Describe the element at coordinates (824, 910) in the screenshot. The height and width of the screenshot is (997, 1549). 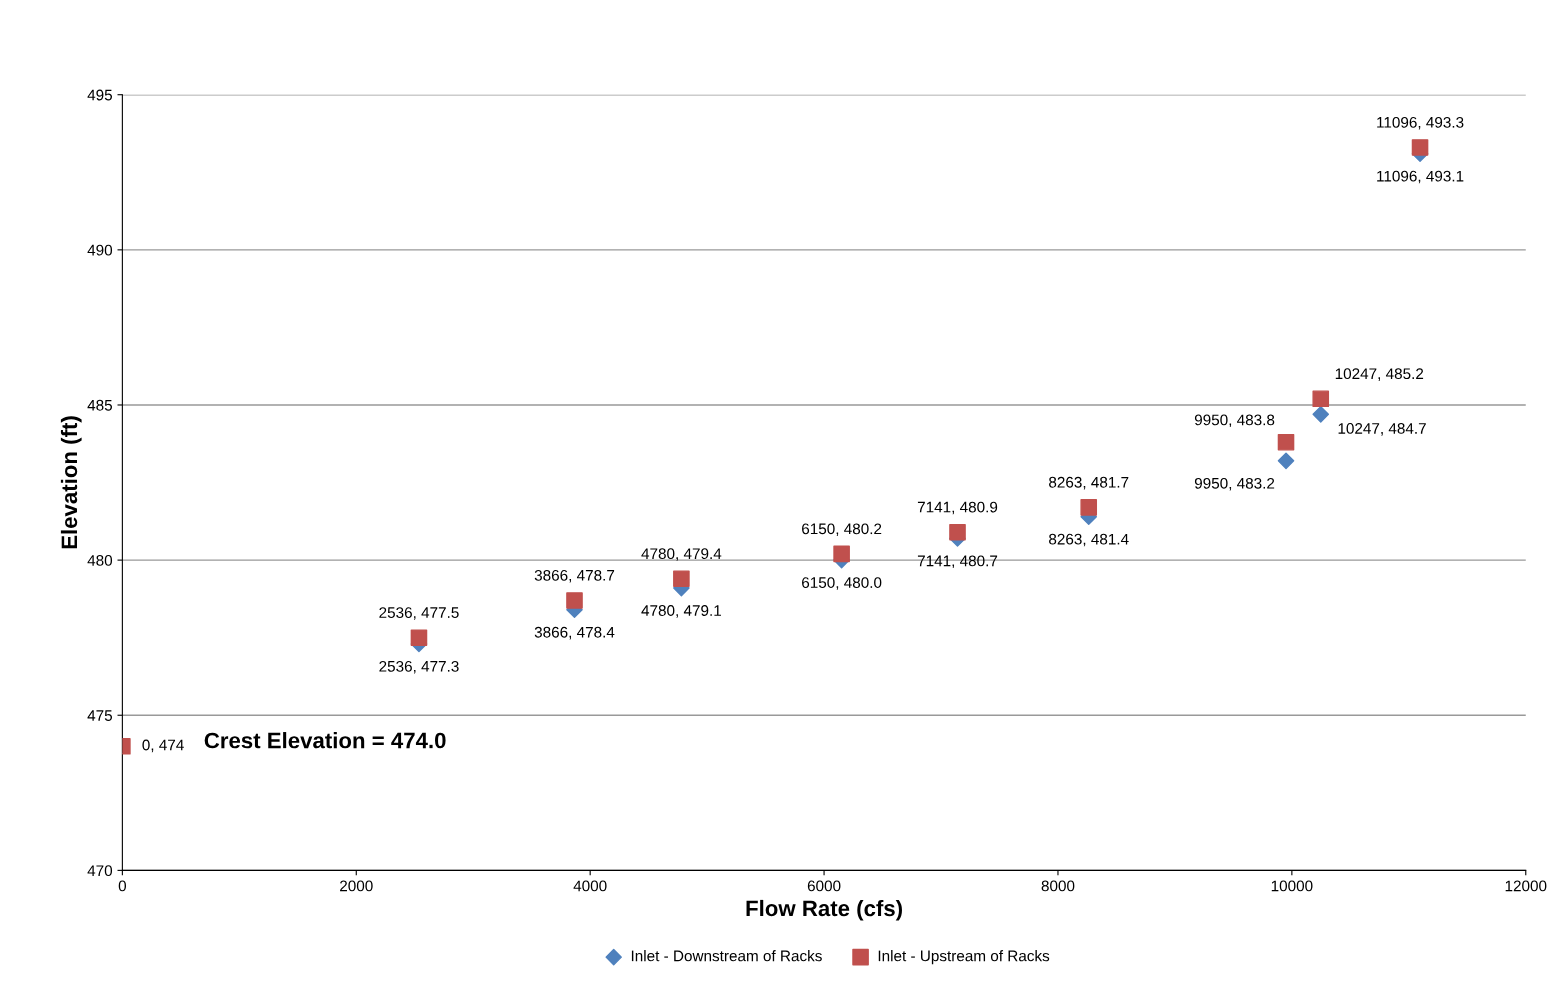
I see `x-axis-title: Flow Rate (cfs)` at that location.